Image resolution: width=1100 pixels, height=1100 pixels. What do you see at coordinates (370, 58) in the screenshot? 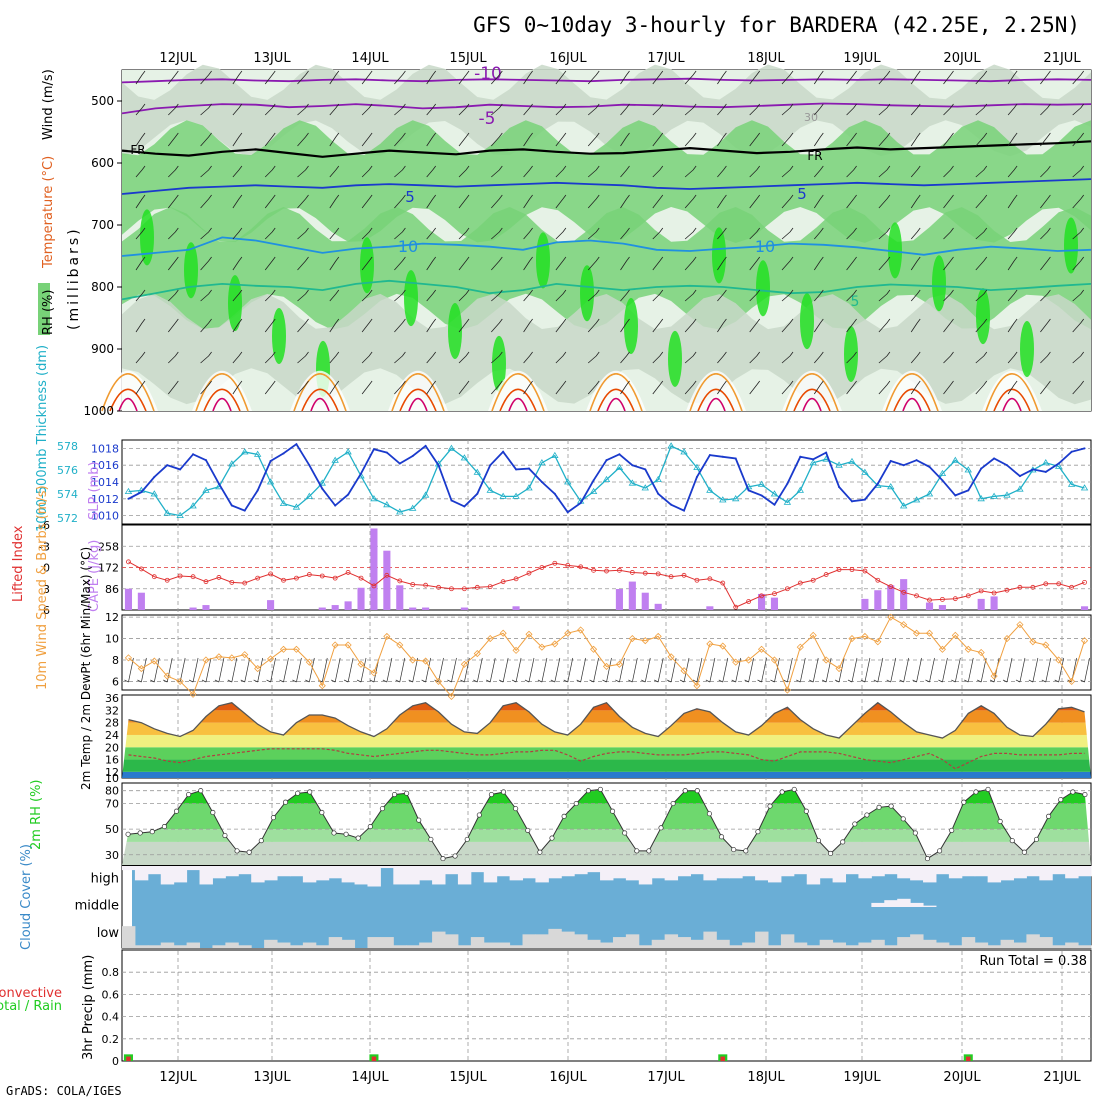
I see `date-label-top: 14JUL` at bounding box center [370, 58].